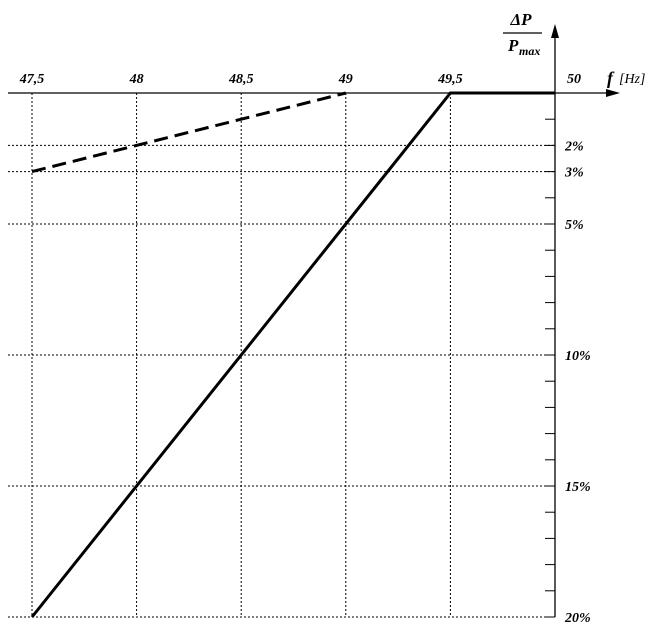 Image resolution: width=649 pixels, height=637 pixels. What do you see at coordinates (136, 79) in the screenshot?
I see `x-tick-label: 48` at bounding box center [136, 79].